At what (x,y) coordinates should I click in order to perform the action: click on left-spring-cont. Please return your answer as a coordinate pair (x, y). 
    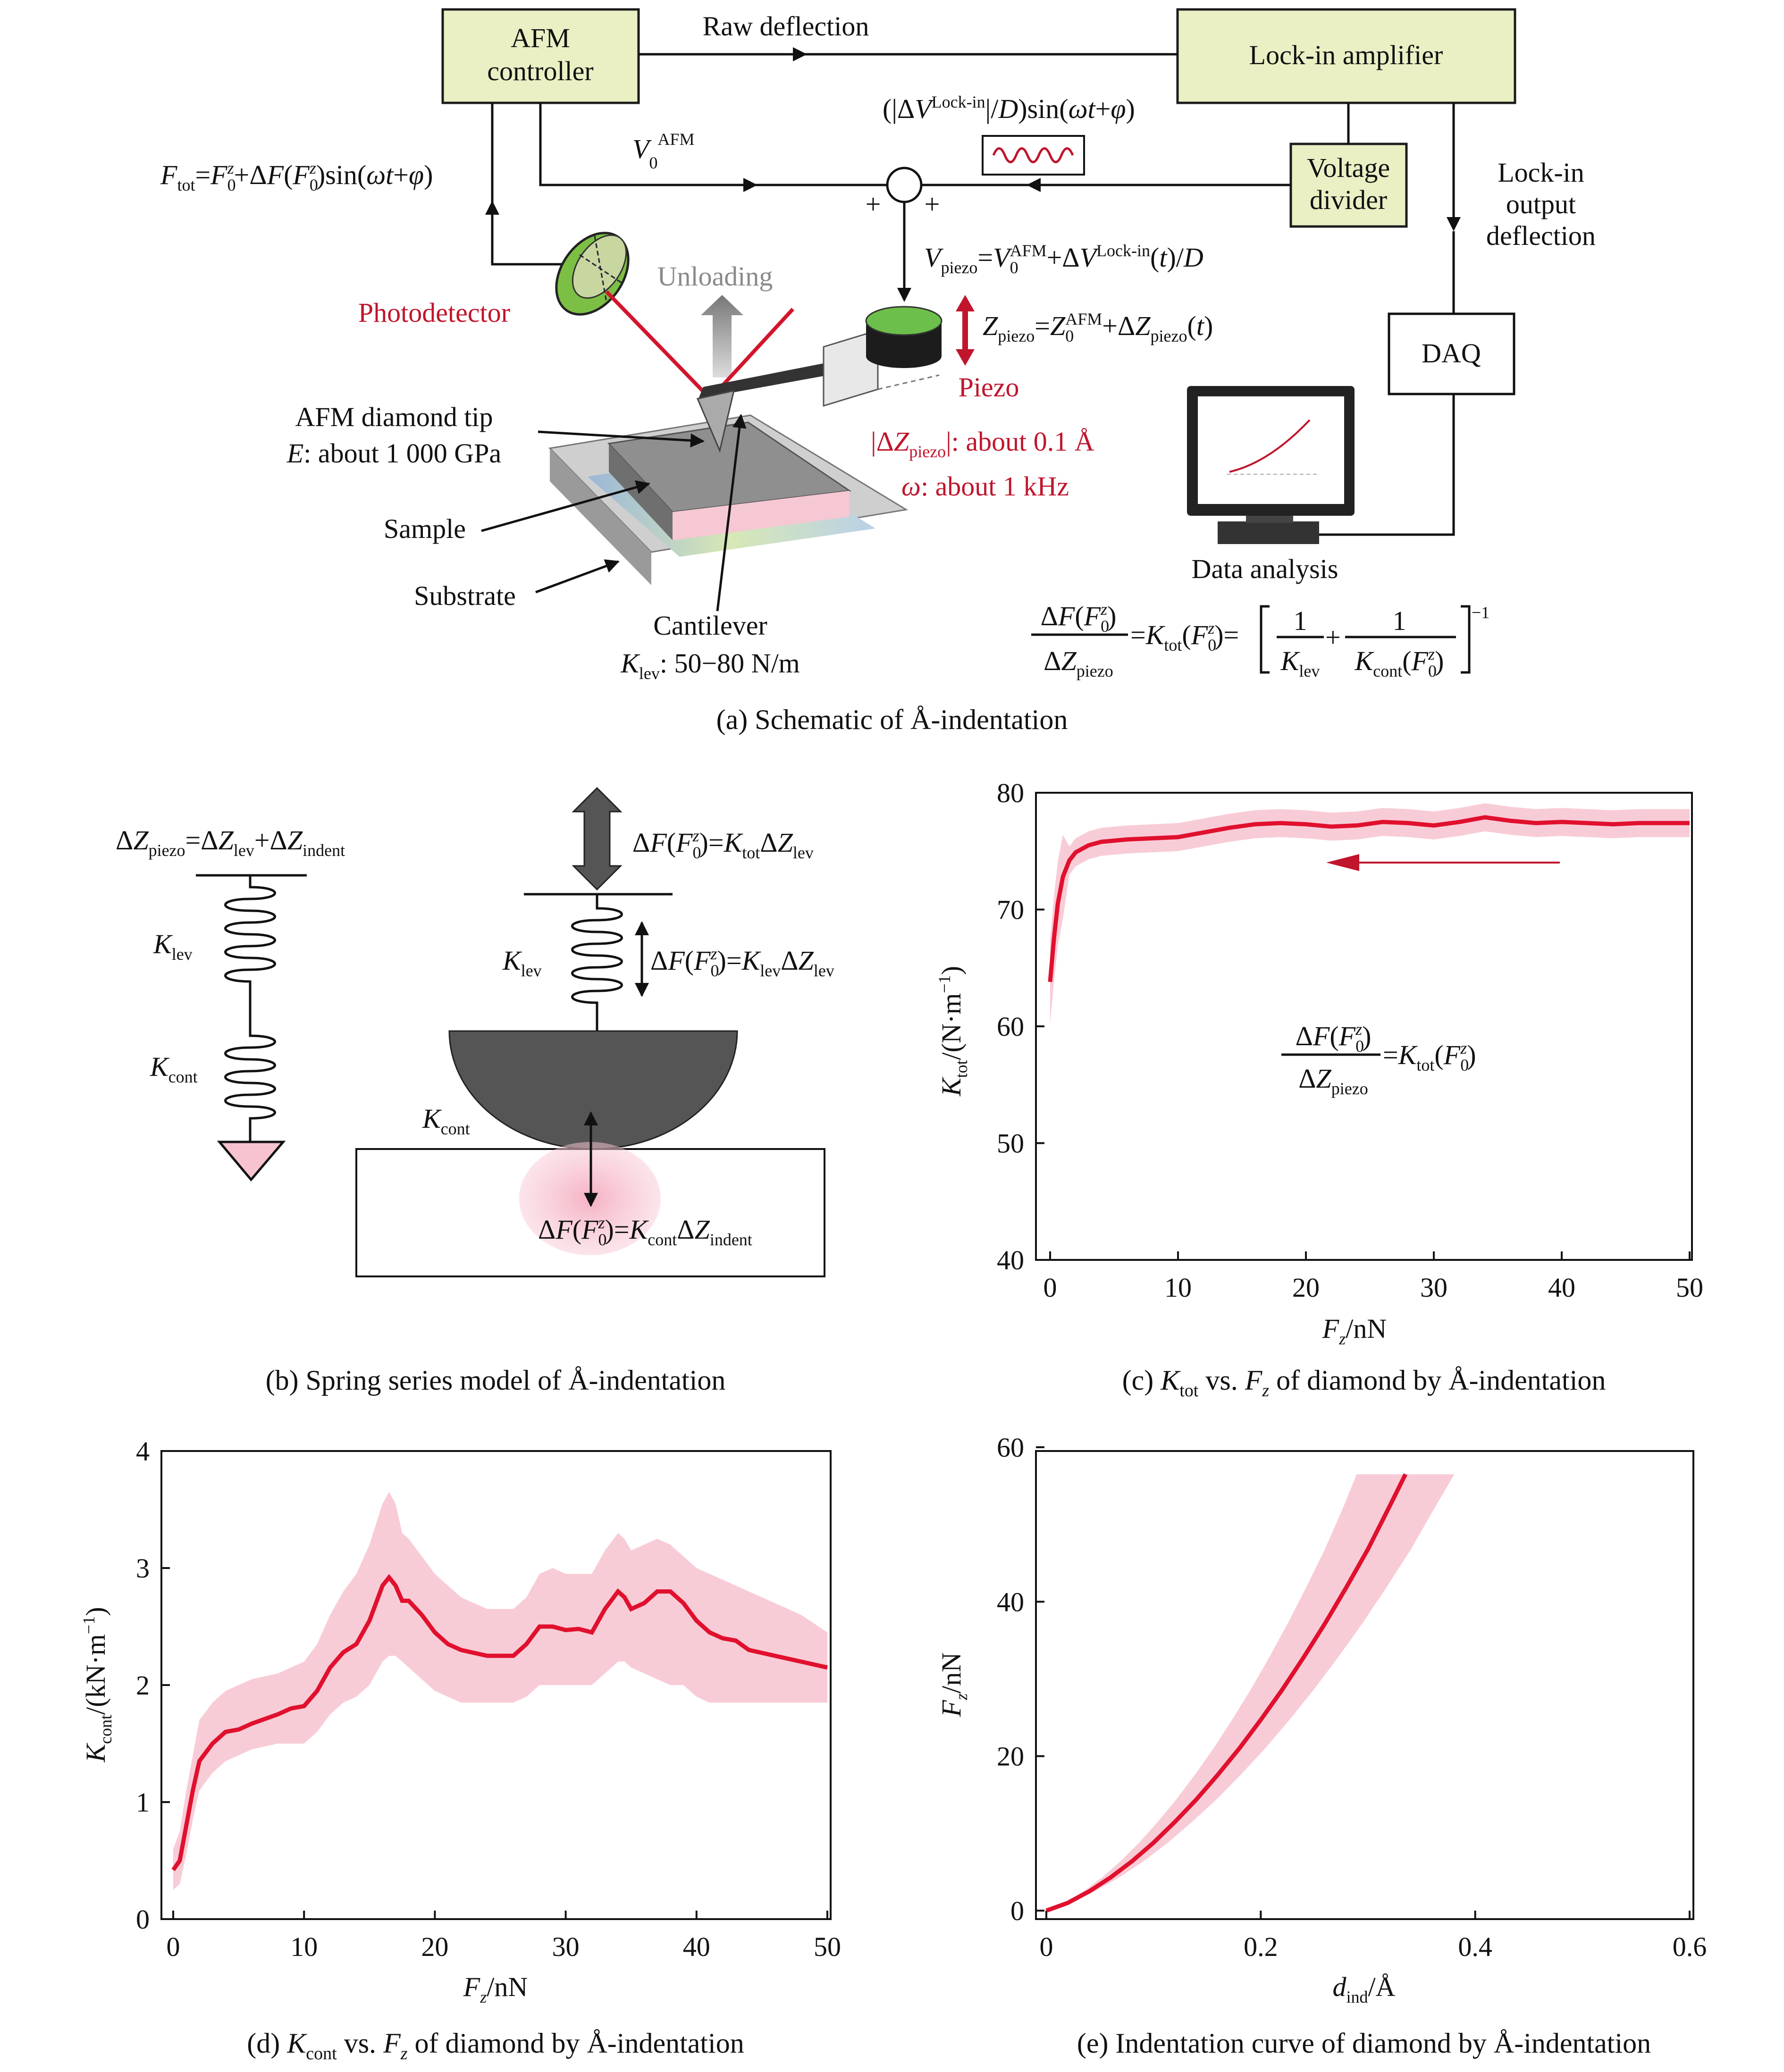
    Looking at the image, I should click on (250, 1078).